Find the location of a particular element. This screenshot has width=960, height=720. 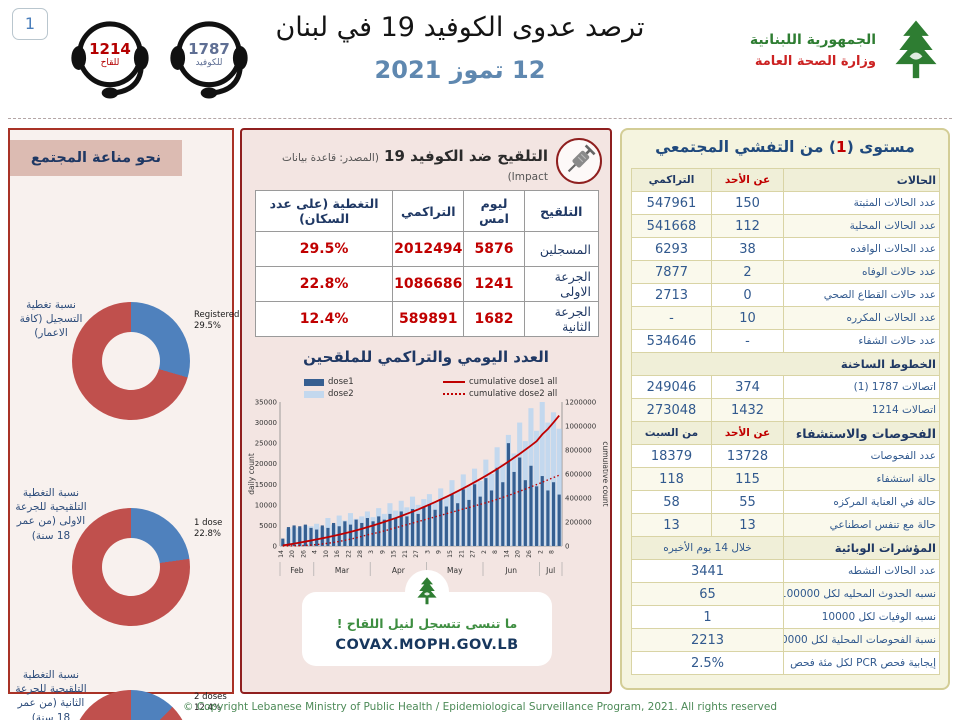

svg-text: 8 is located at coordinates (495, 552).